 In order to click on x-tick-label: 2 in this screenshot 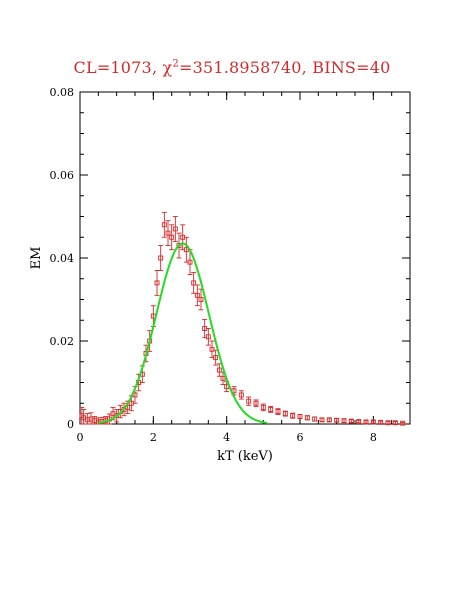, I will do `click(153, 437)`.